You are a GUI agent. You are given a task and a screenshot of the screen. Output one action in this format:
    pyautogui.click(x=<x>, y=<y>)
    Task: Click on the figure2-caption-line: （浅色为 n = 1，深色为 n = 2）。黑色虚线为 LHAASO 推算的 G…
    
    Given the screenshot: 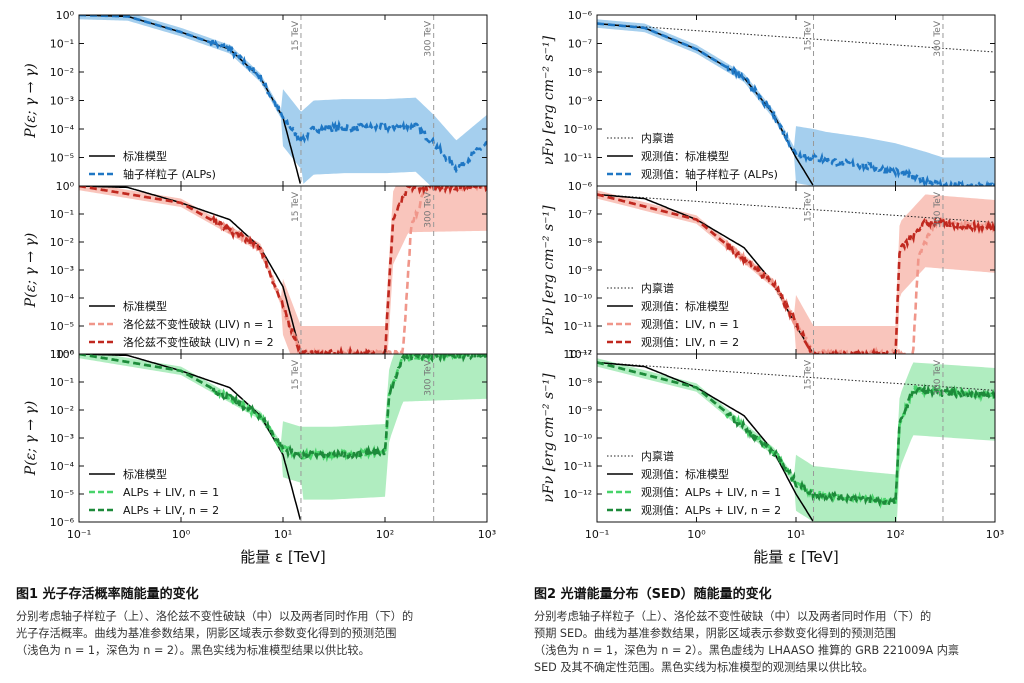 What is the action you would take?
    pyautogui.click(x=747, y=650)
    